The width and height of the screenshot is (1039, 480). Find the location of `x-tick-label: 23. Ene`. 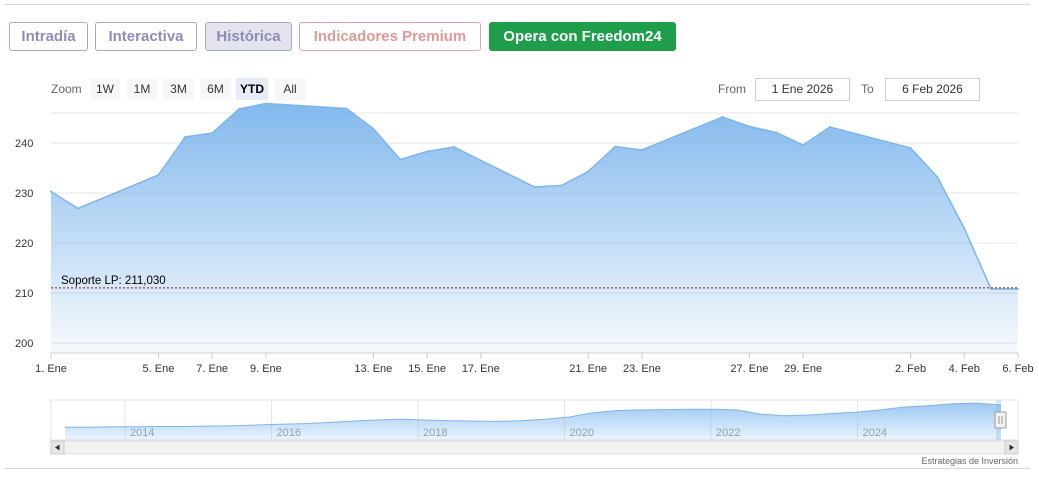

x-tick-label: 23. Ene is located at coordinates (642, 369).